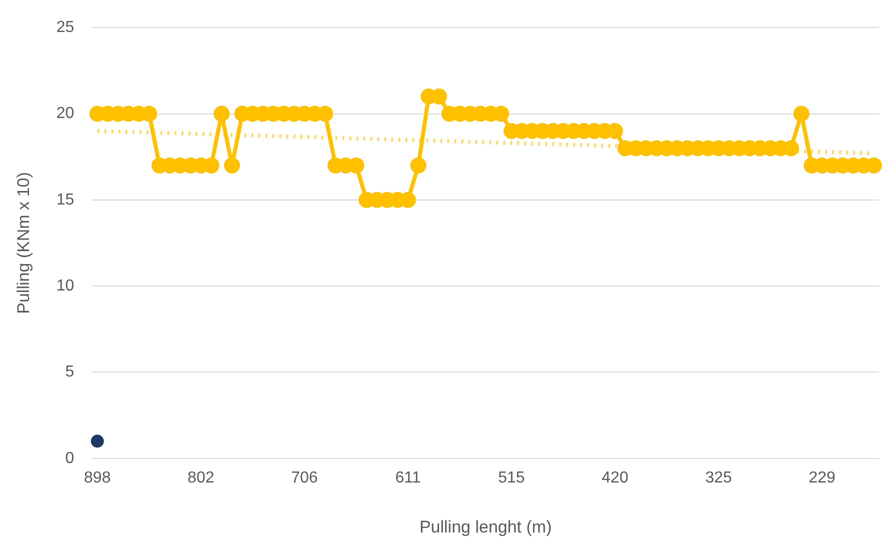 The width and height of the screenshot is (889, 548). What do you see at coordinates (304, 477) in the screenshot?
I see `x-tick-label: 706` at bounding box center [304, 477].